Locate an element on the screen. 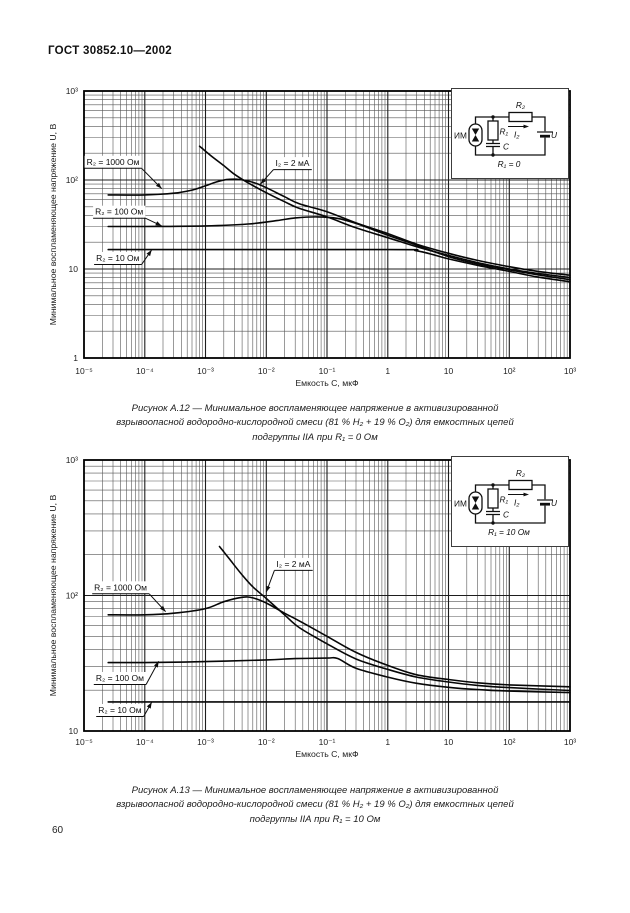  document-header: ГОСТ 30852.10—2002 is located at coordinates (110, 51).